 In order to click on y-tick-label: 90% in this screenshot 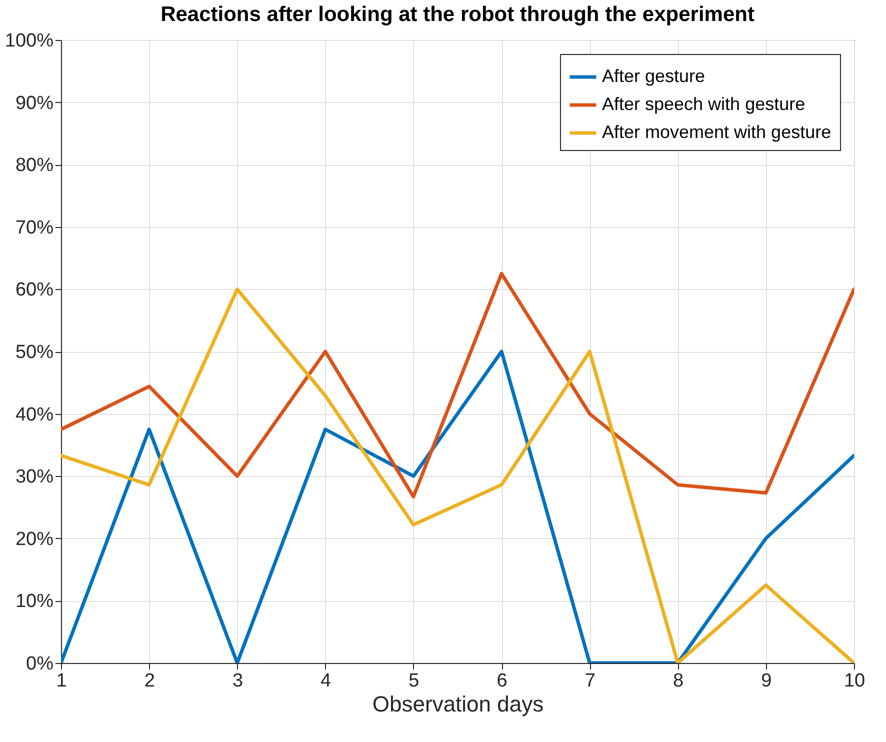, I will do `click(34, 103)`.